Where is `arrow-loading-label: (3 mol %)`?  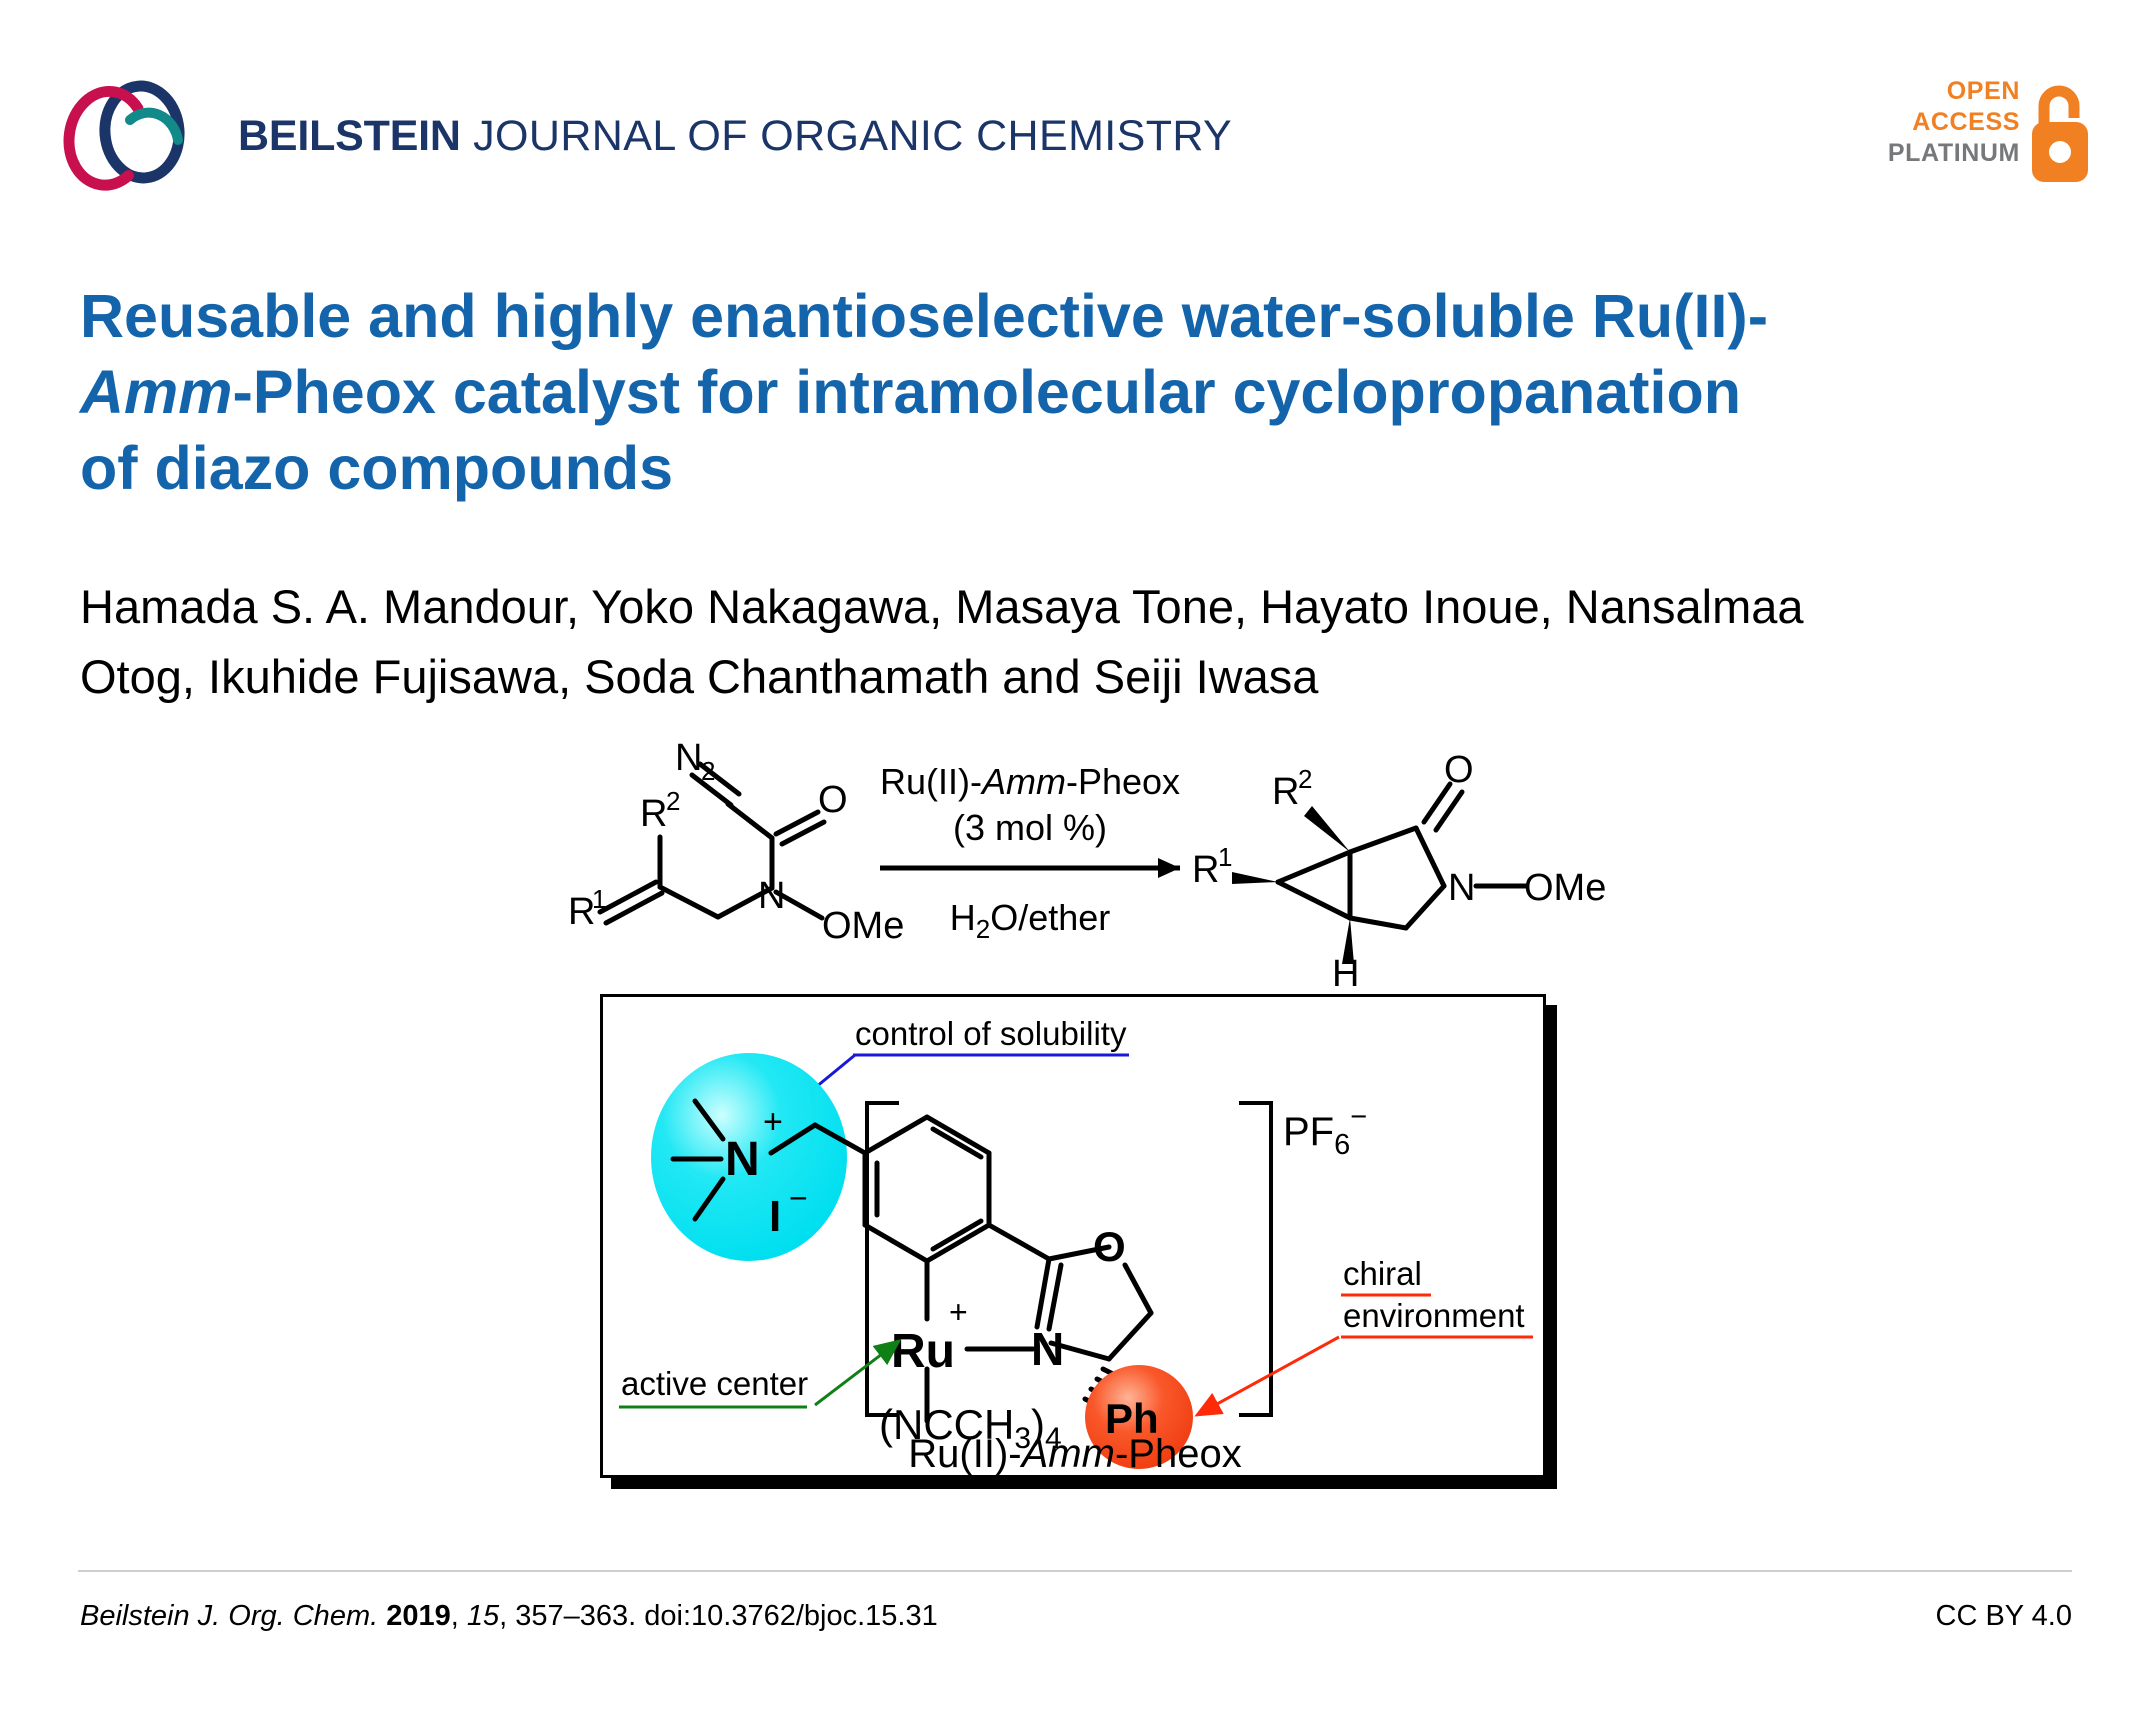
arrow-loading-label: (3 mol %) is located at coordinates (1030, 827).